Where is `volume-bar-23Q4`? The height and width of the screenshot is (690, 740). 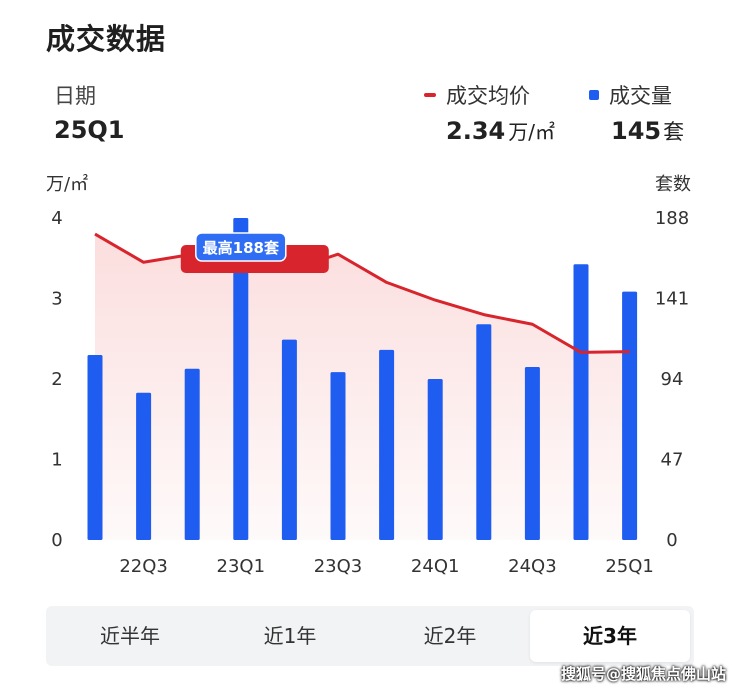 volume-bar-23Q4 is located at coordinates (387, 444).